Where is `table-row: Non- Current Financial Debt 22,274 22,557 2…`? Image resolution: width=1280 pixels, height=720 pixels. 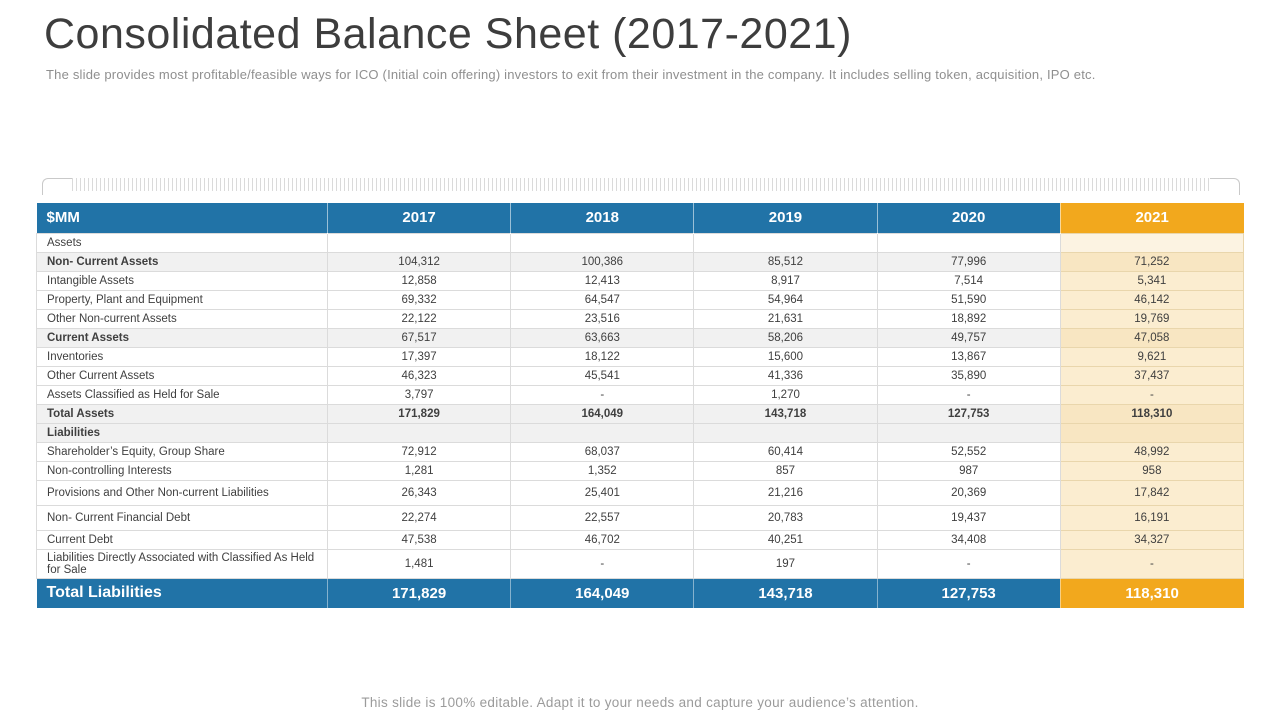
table-row: Non- Current Financial Debt 22,274 22,557 2… is located at coordinates (640, 517).